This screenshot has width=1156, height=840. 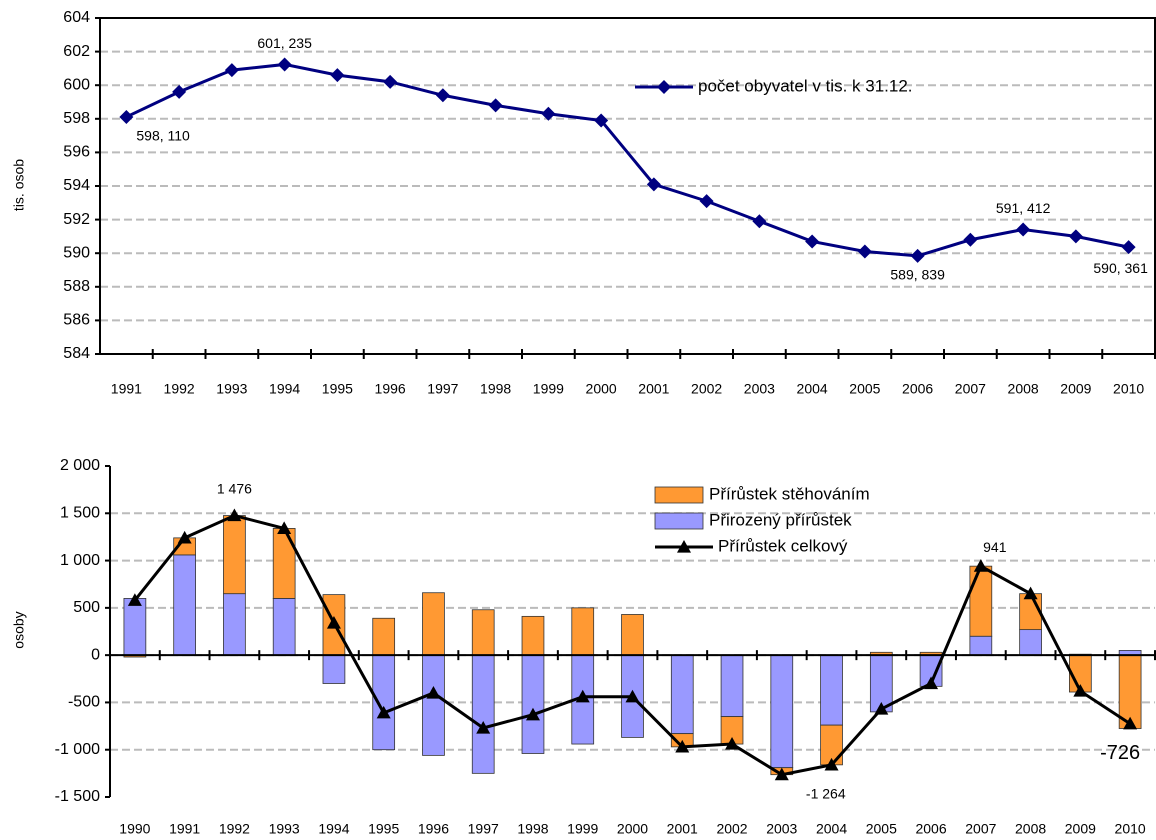 What do you see at coordinates (1120, 753) in the screenshot?
I see `data-label: -726` at bounding box center [1120, 753].